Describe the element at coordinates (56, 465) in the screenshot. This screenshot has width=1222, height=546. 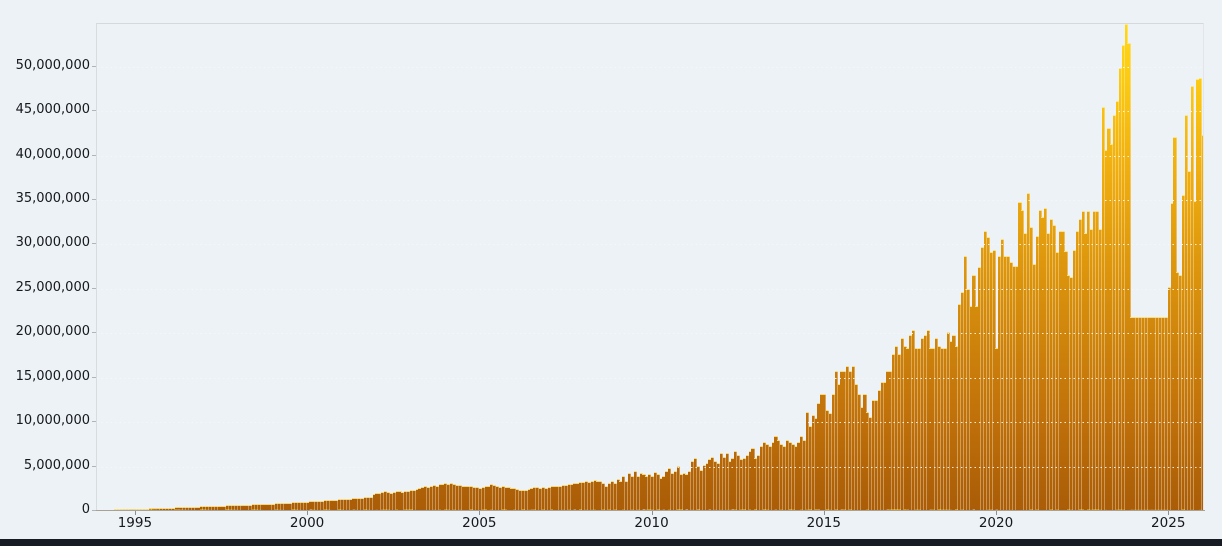
I see `y-tick-label: 5,000,000` at that location.